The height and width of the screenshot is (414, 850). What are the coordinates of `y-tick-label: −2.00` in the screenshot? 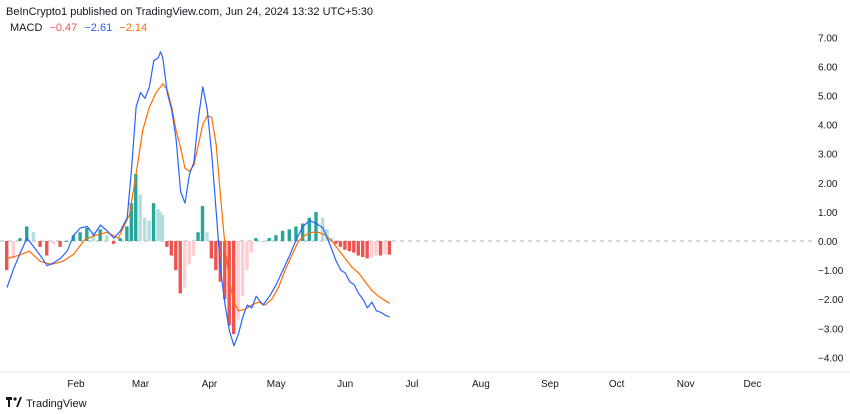 It's located at (831, 300).